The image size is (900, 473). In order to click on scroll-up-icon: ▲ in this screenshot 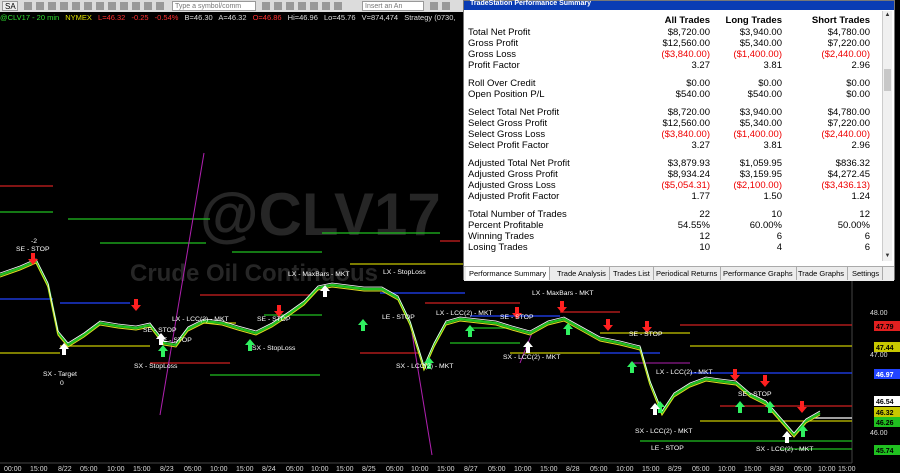, I will do `click(887, 15)`.